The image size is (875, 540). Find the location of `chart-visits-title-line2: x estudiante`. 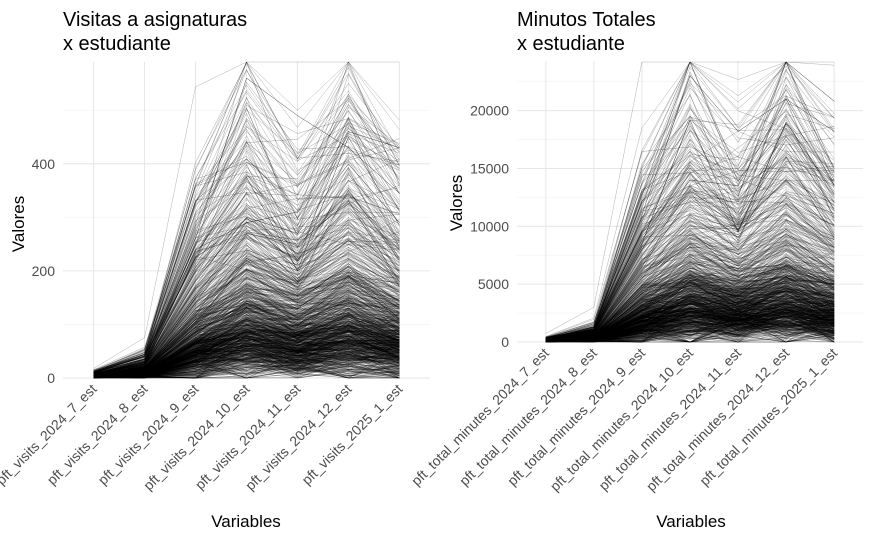

chart-visits-title-line2: x estudiante is located at coordinates (117, 44).